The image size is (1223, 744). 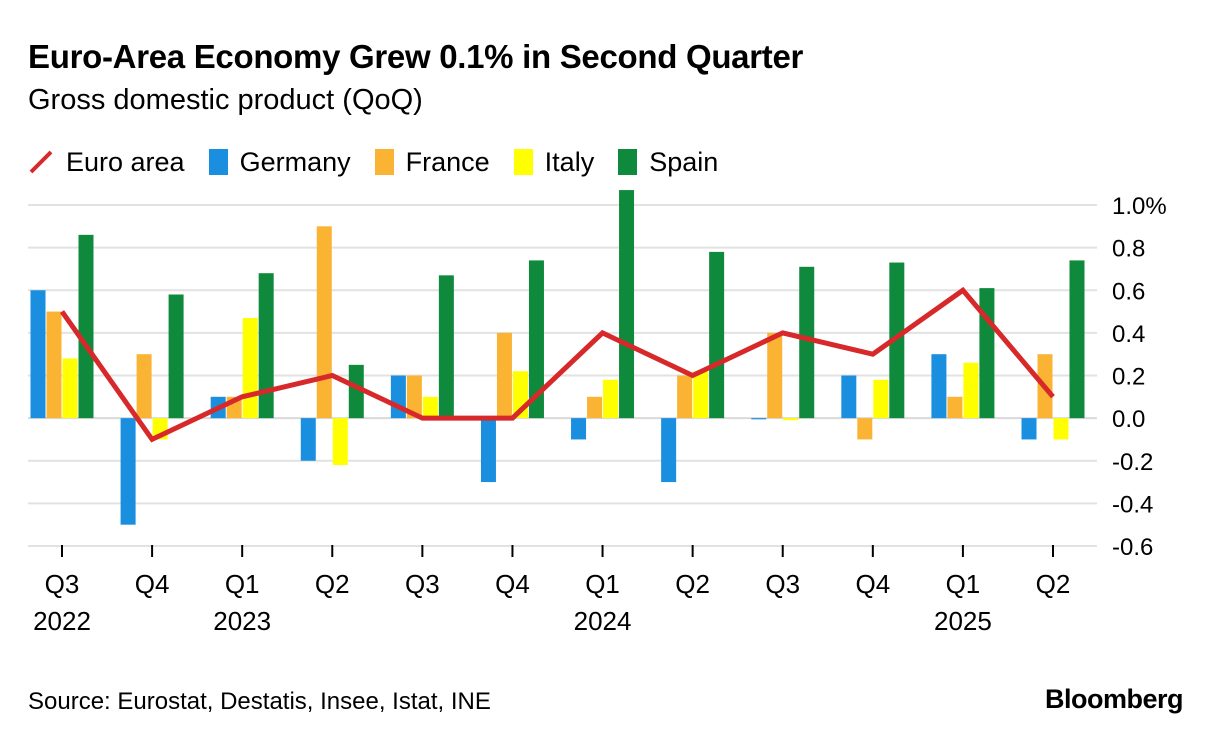 What do you see at coordinates (1132, 547) in the screenshot?
I see `y-tick-label: -0.6` at bounding box center [1132, 547].